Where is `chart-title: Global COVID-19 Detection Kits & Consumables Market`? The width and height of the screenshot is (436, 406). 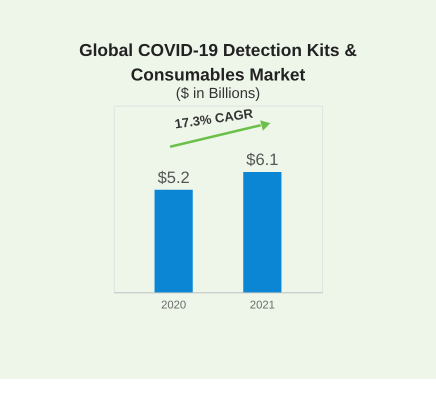
chart-title: Global COVID-19 Detection Kits & Consumables Market is located at coordinates (218, 62).